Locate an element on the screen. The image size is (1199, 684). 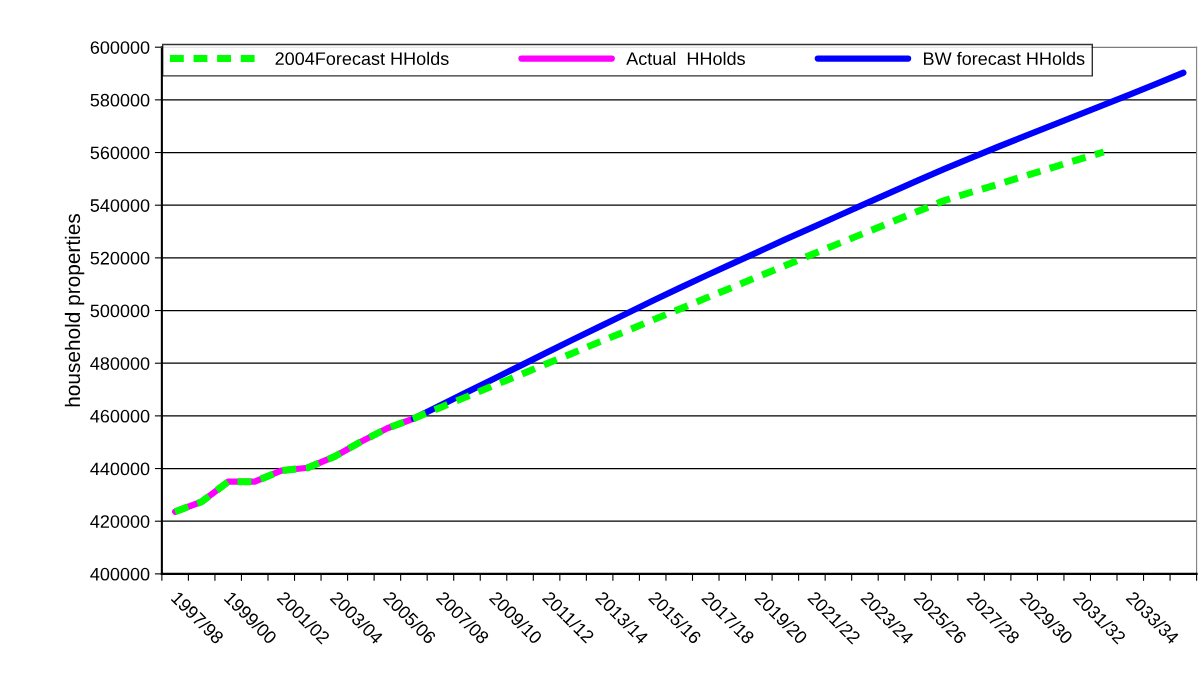
legend-label: Actual HHolds is located at coordinates (685, 58).